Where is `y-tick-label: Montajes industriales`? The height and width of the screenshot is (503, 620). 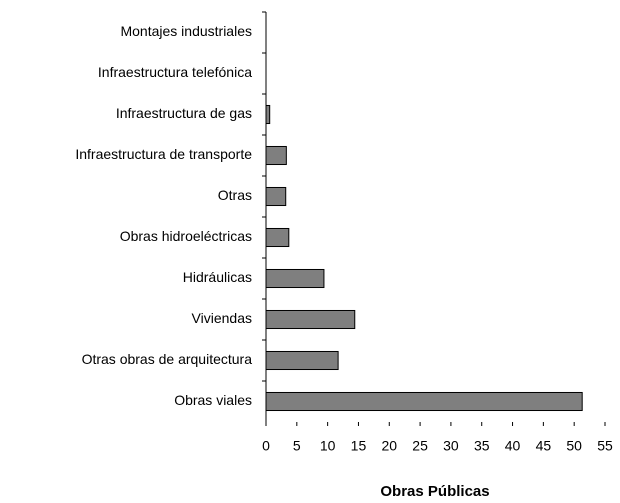
y-tick-label: Montajes industriales is located at coordinates (186, 31).